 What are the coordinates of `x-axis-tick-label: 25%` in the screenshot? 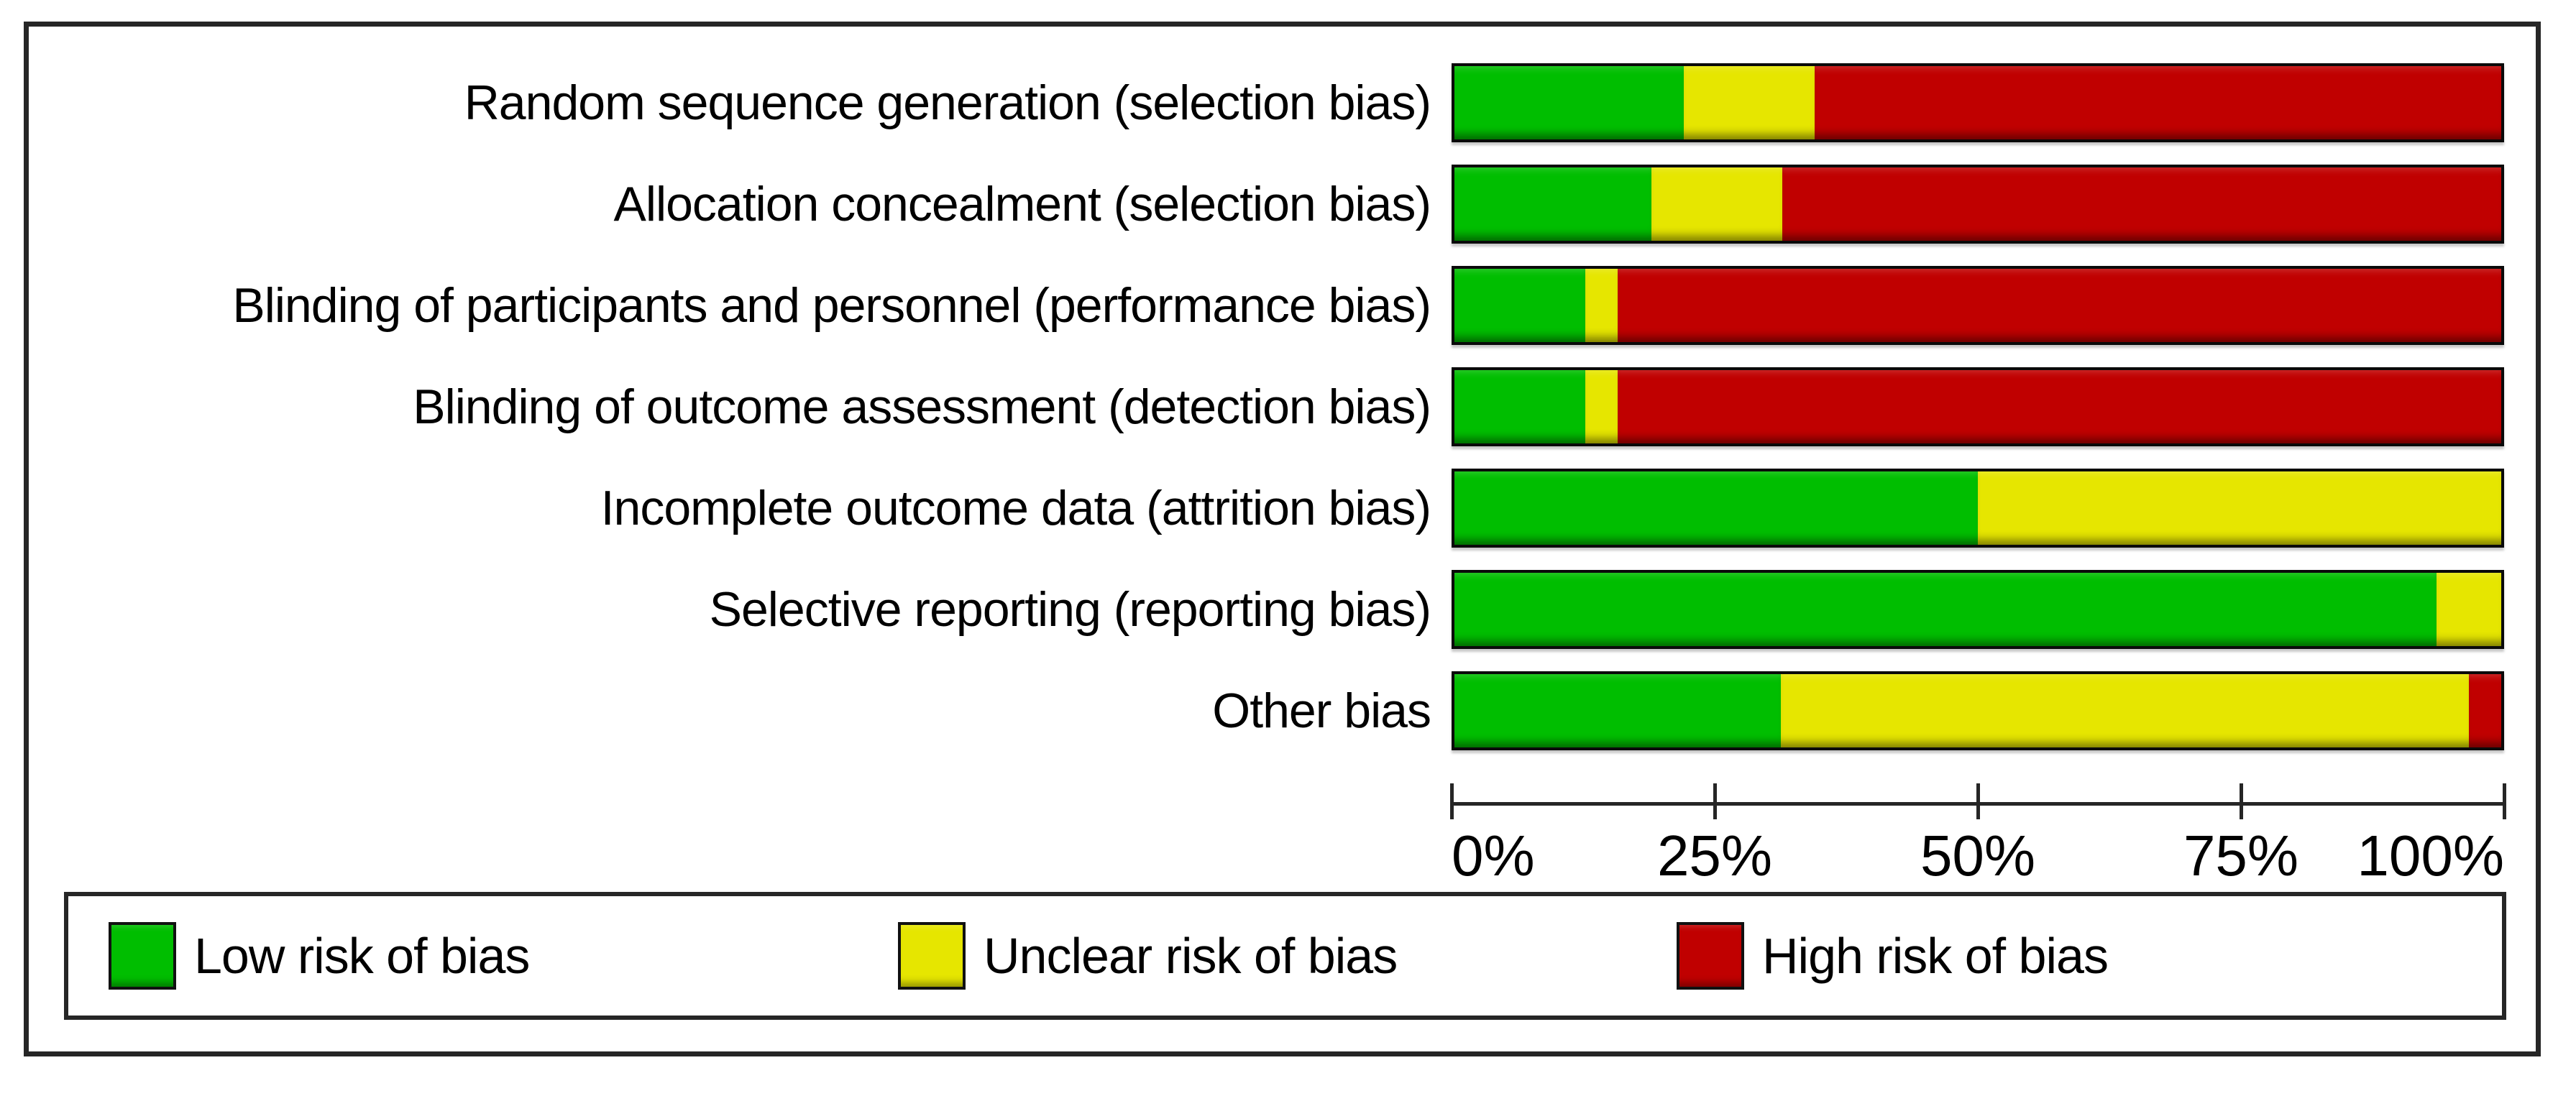 It's located at (1714, 856).